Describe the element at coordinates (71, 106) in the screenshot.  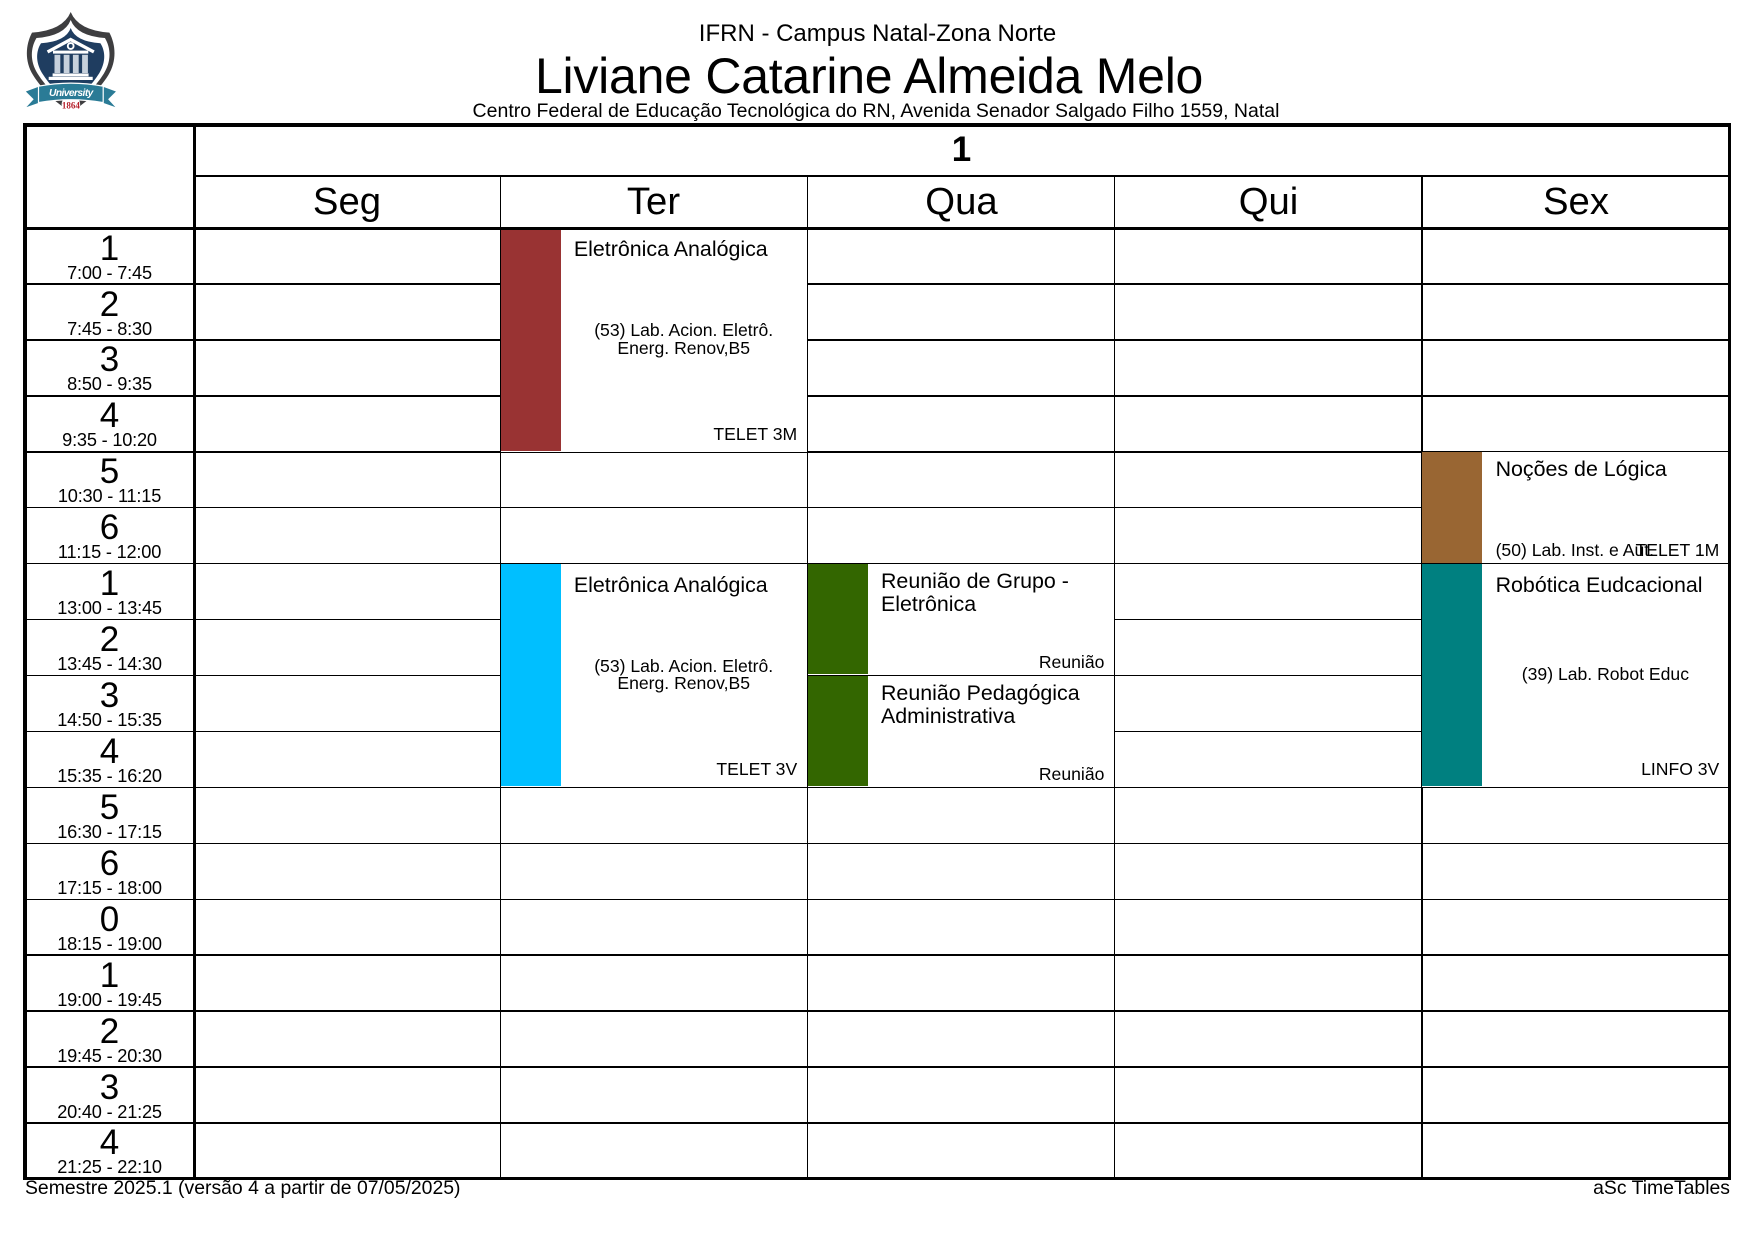
I see `svg-text: 1864` at that location.